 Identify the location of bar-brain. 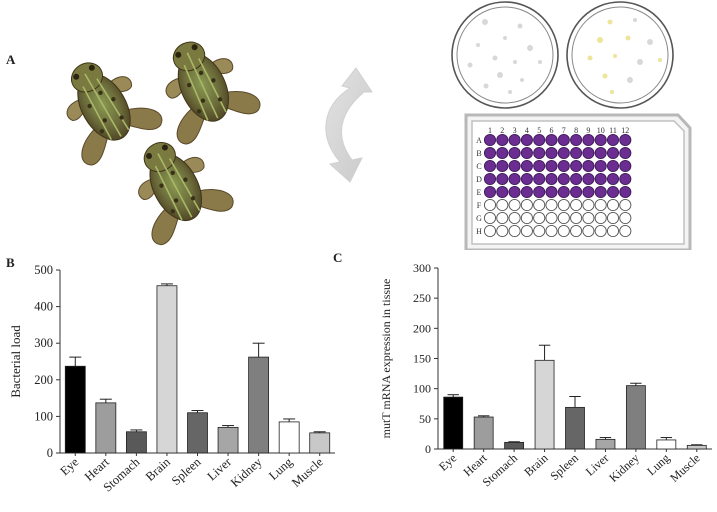
(167, 369).